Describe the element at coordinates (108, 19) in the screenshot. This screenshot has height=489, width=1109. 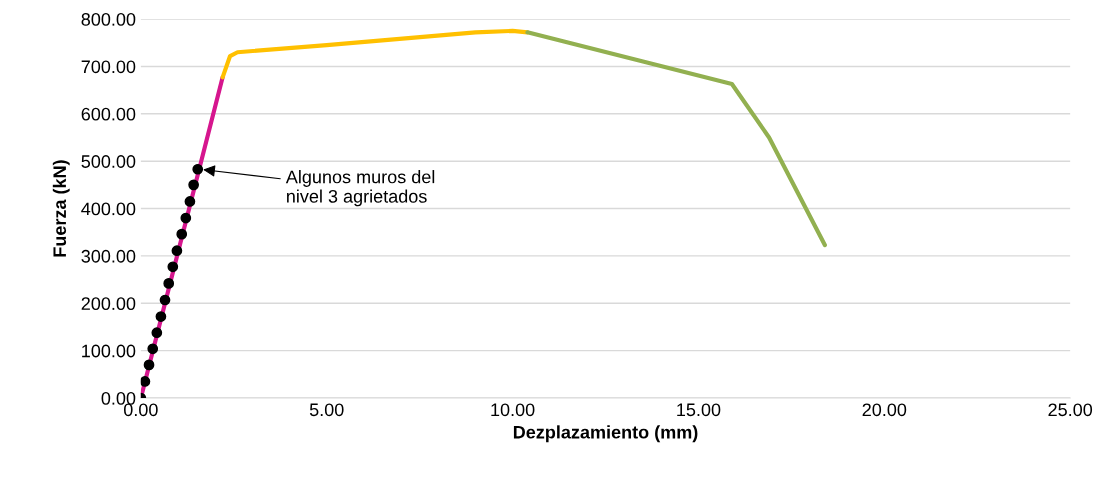
I see `y-tick-label: 800.00` at that location.